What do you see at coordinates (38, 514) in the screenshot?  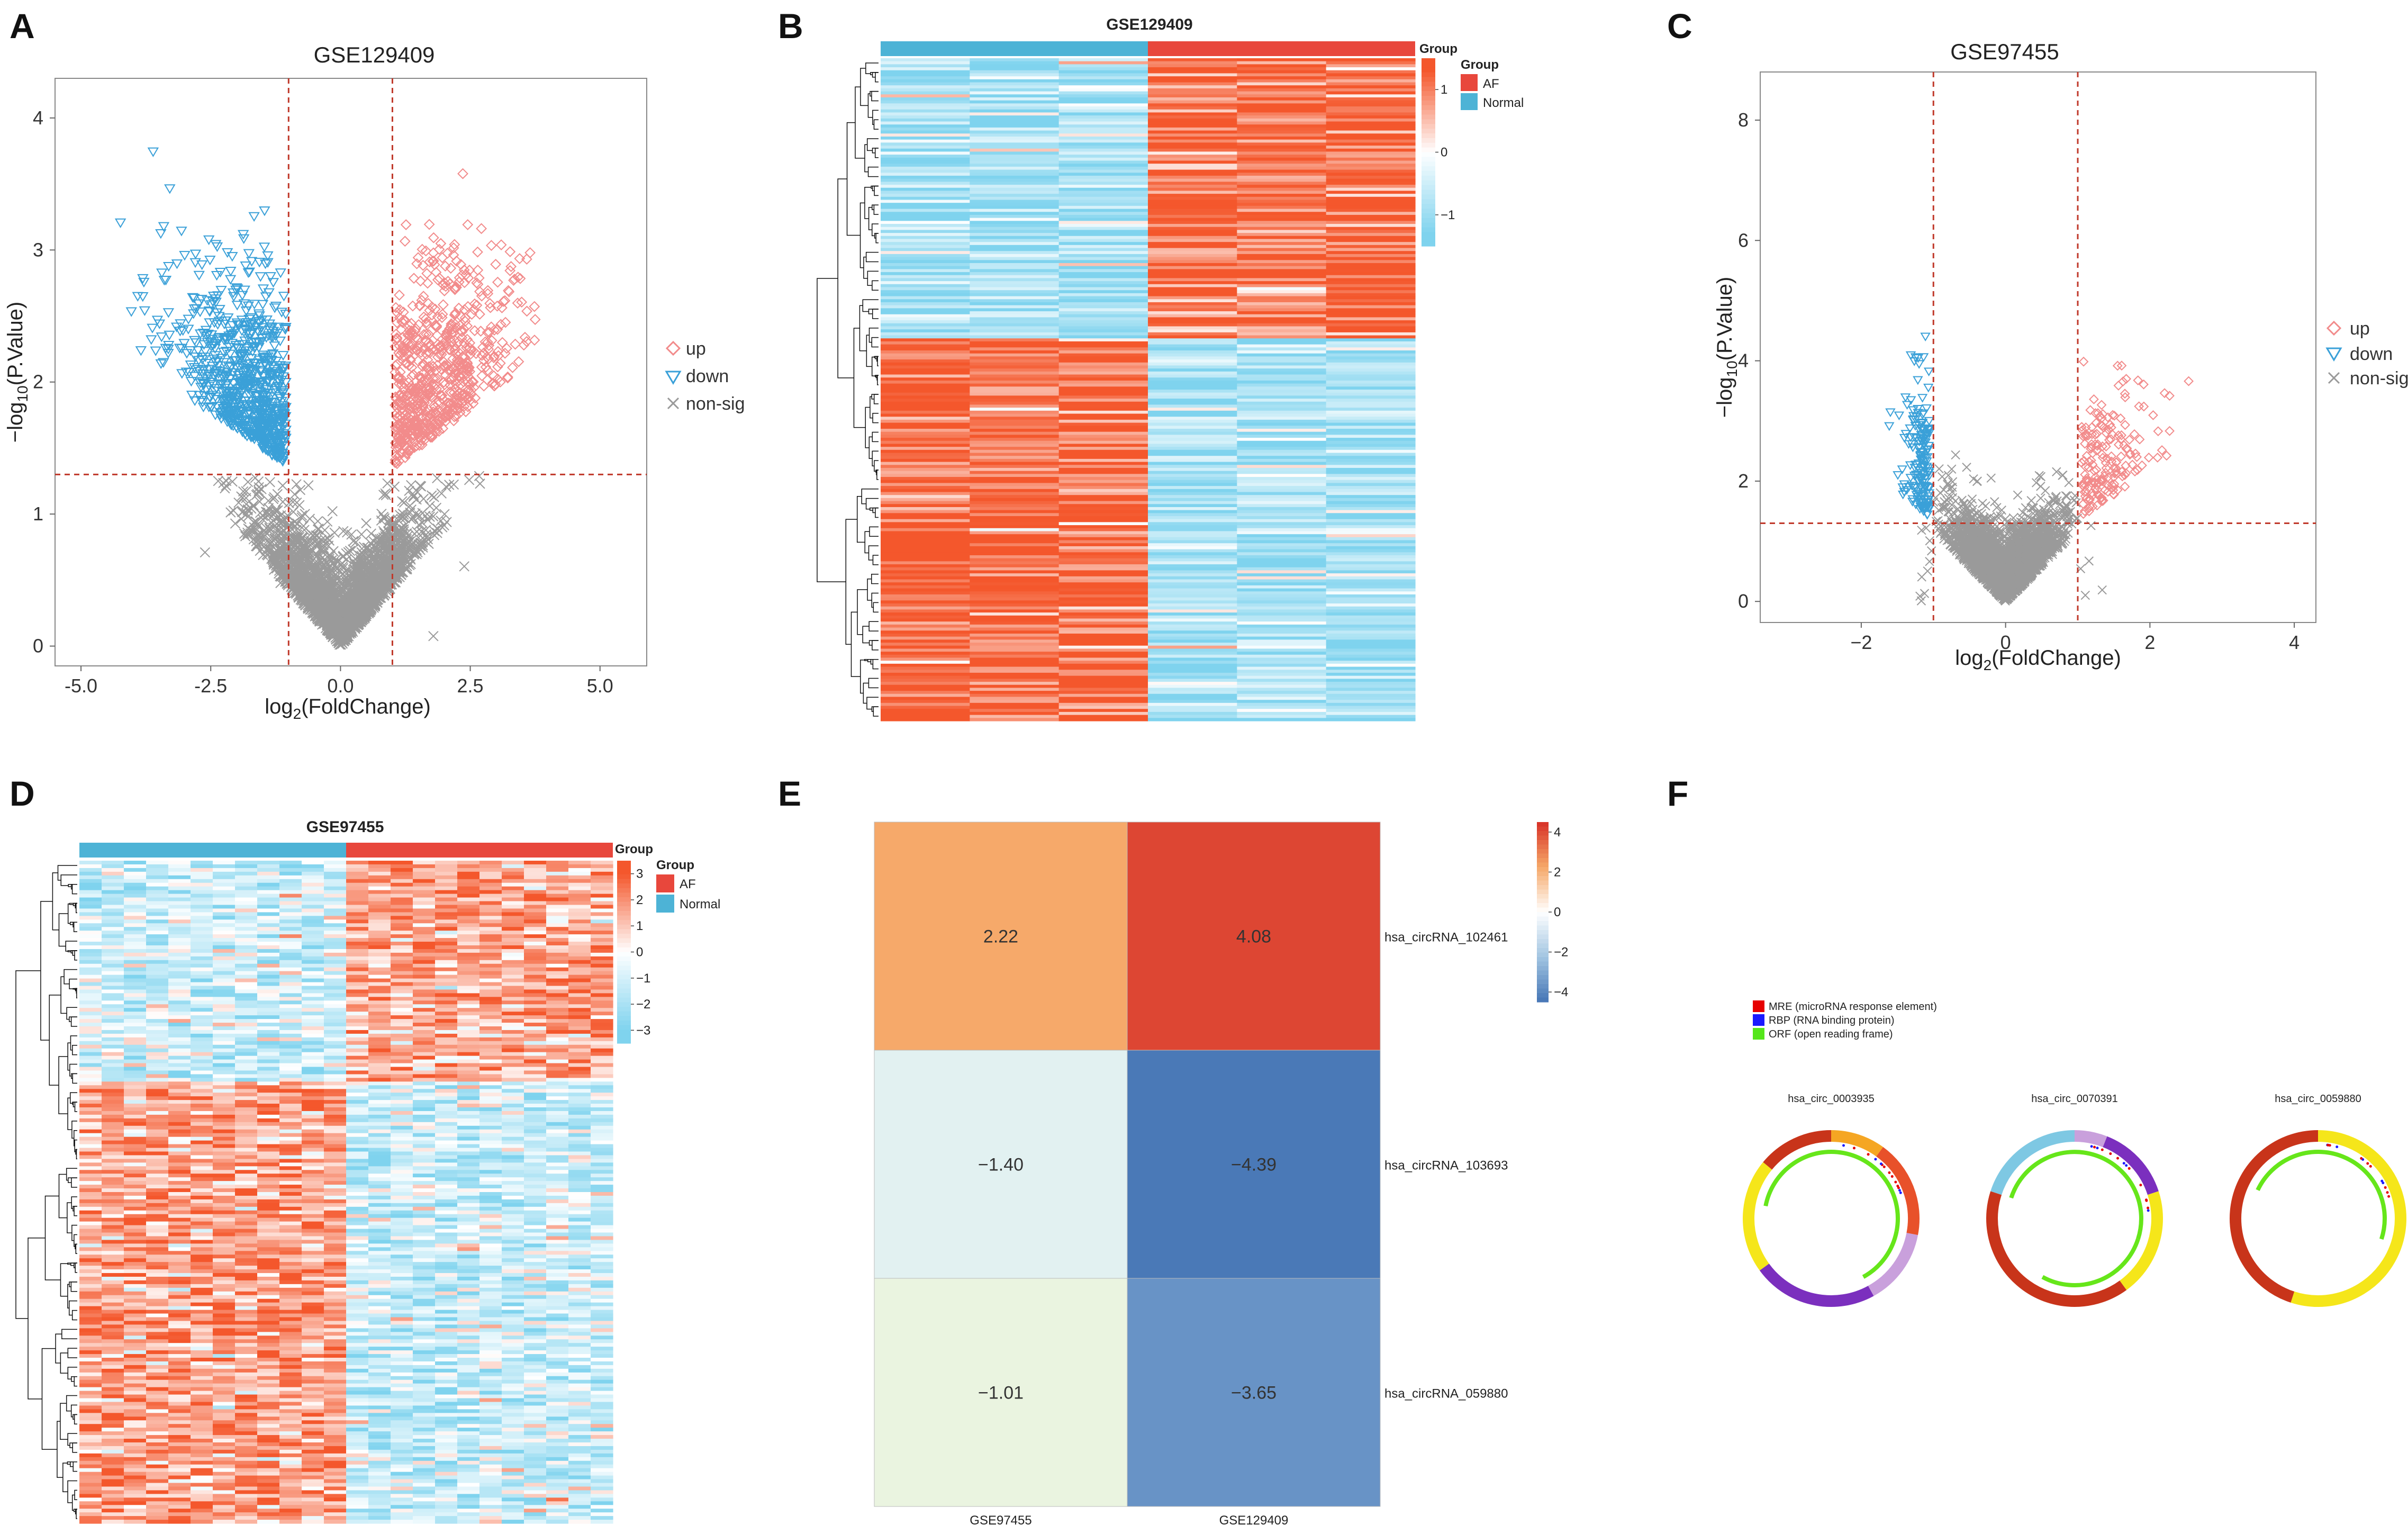 I see `y-tick-label: 1` at bounding box center [38, 514].